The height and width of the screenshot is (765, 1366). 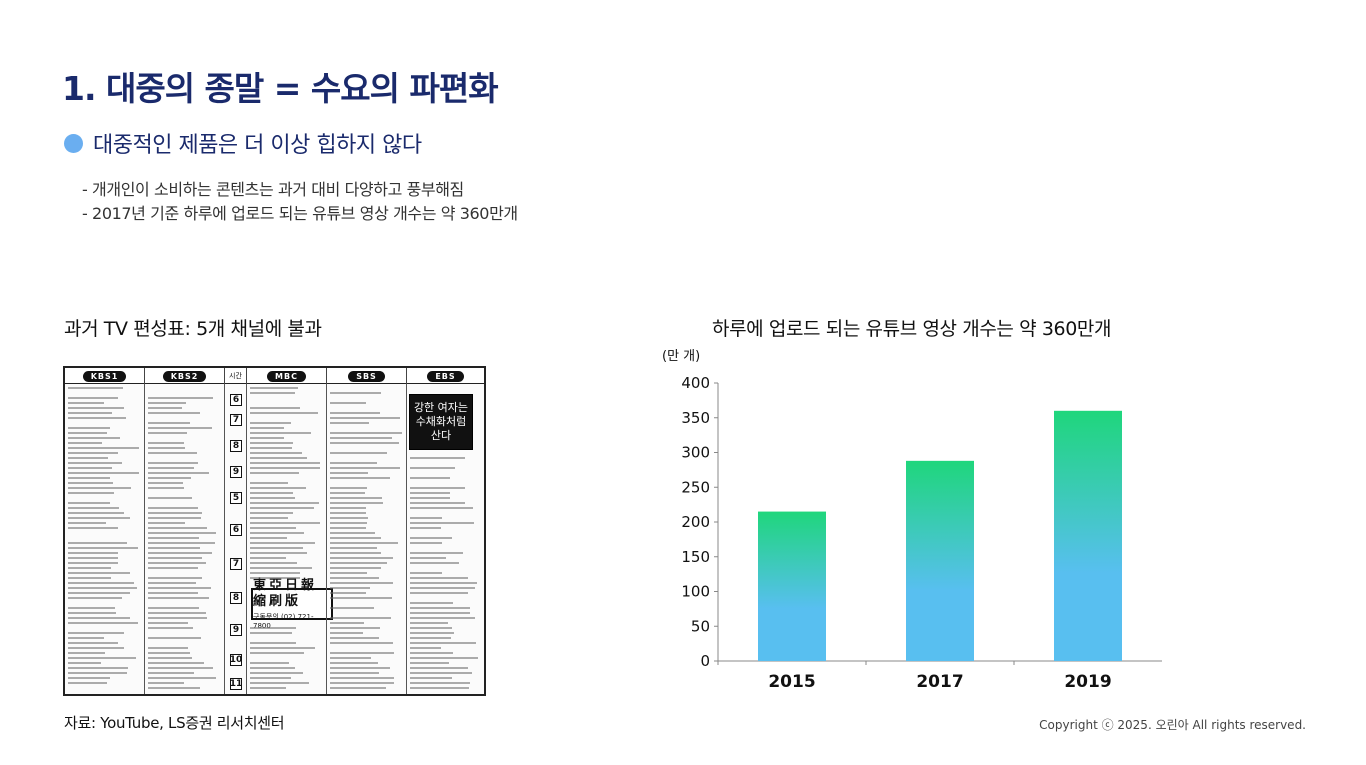 What do you see at coordinates (292, 604) in the screenshot?
I see `tv-ad-newspaper: 東亞日報 縮刷版 구독문의 (02) 721-7800` at bounding box center [292, 604].